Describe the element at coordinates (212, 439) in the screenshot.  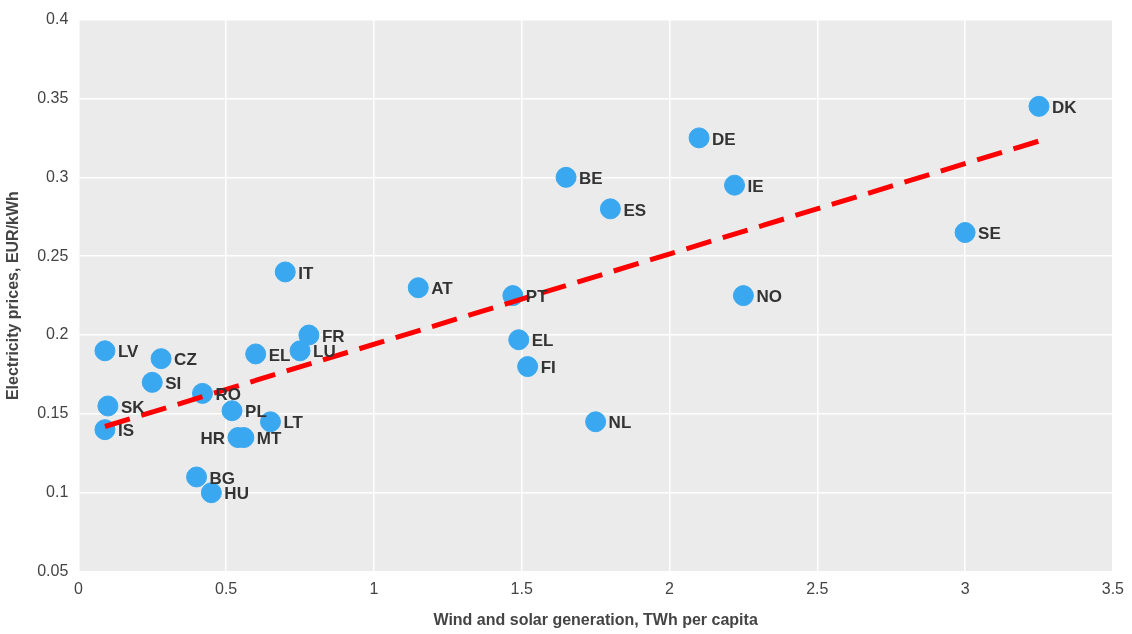
I see `annotation: HR` at that location.